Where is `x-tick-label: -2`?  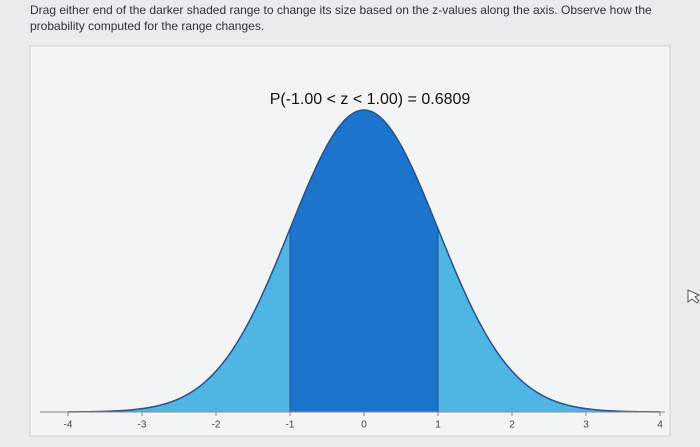 x-tick-label: -2 is located at coordinates (216, 425).